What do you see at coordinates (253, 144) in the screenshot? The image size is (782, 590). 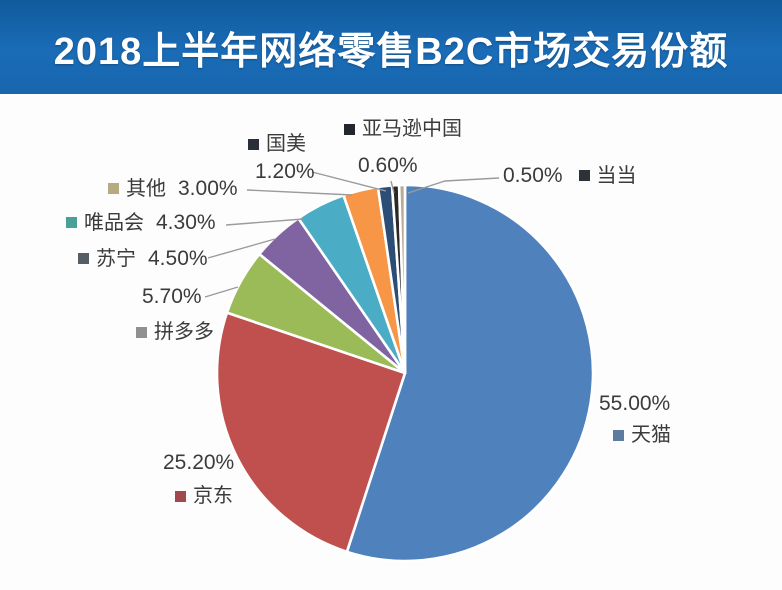 I see `gome-legend-swatch-icon` at bounding box center [253, 144].